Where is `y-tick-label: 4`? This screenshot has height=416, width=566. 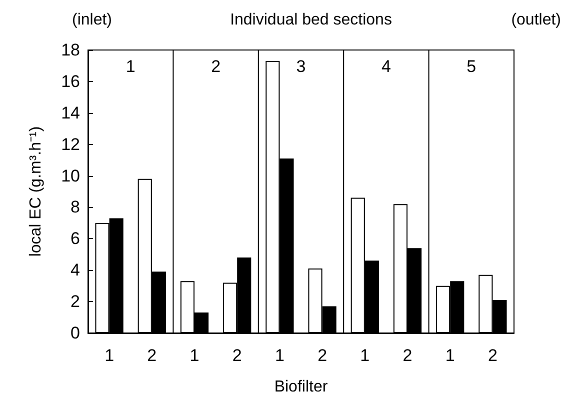
y-tick-label: 4 is located at coordinates (75, 270).